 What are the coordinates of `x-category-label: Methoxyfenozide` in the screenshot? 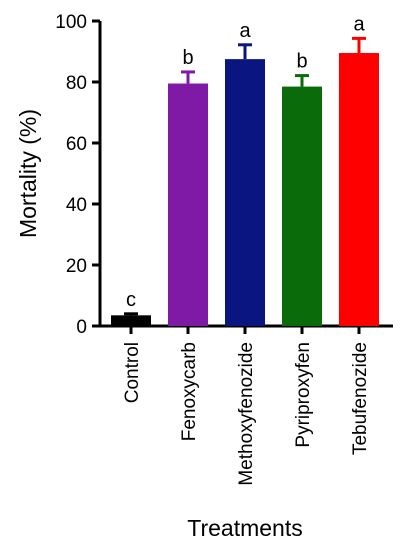 It's located at (246, 414).